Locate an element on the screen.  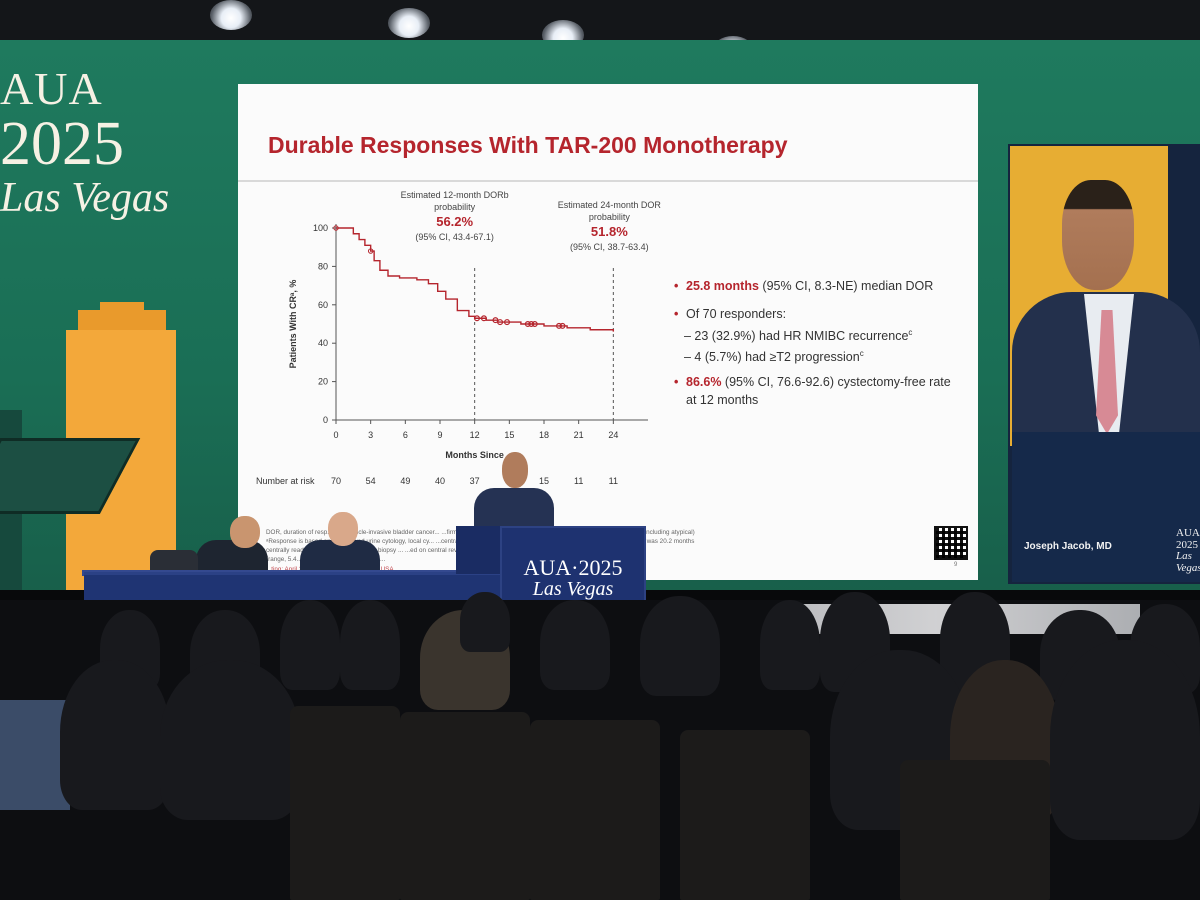
dor24-value: 51.8% is located at coordinates (609, 231).